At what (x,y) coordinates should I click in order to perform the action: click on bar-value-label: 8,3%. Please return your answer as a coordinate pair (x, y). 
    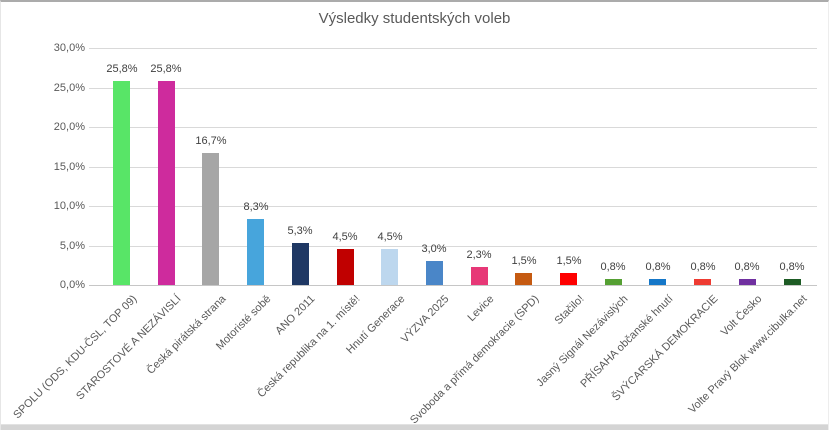
    Looking at the image, I should click on (256, 207).